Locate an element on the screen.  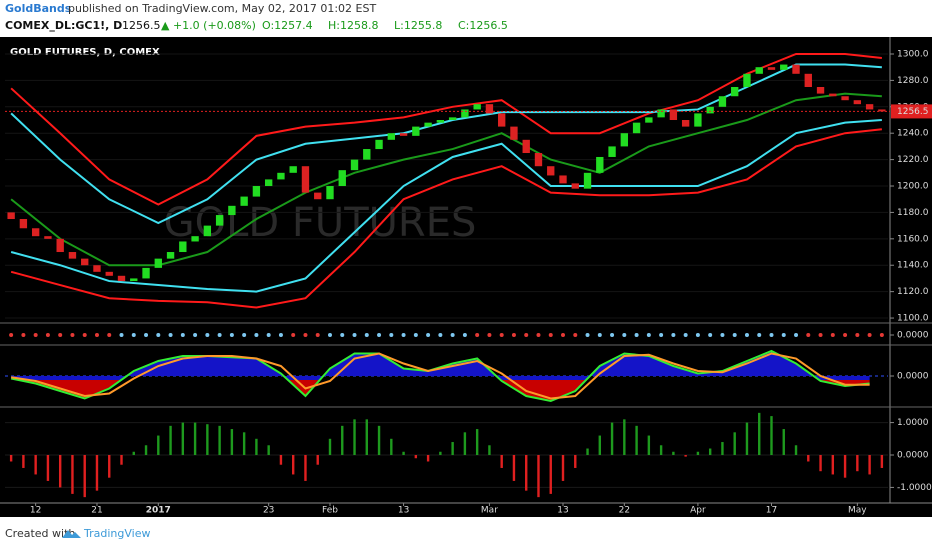
y-tick-label: 1180.0 is located at coordinates (913, 213).